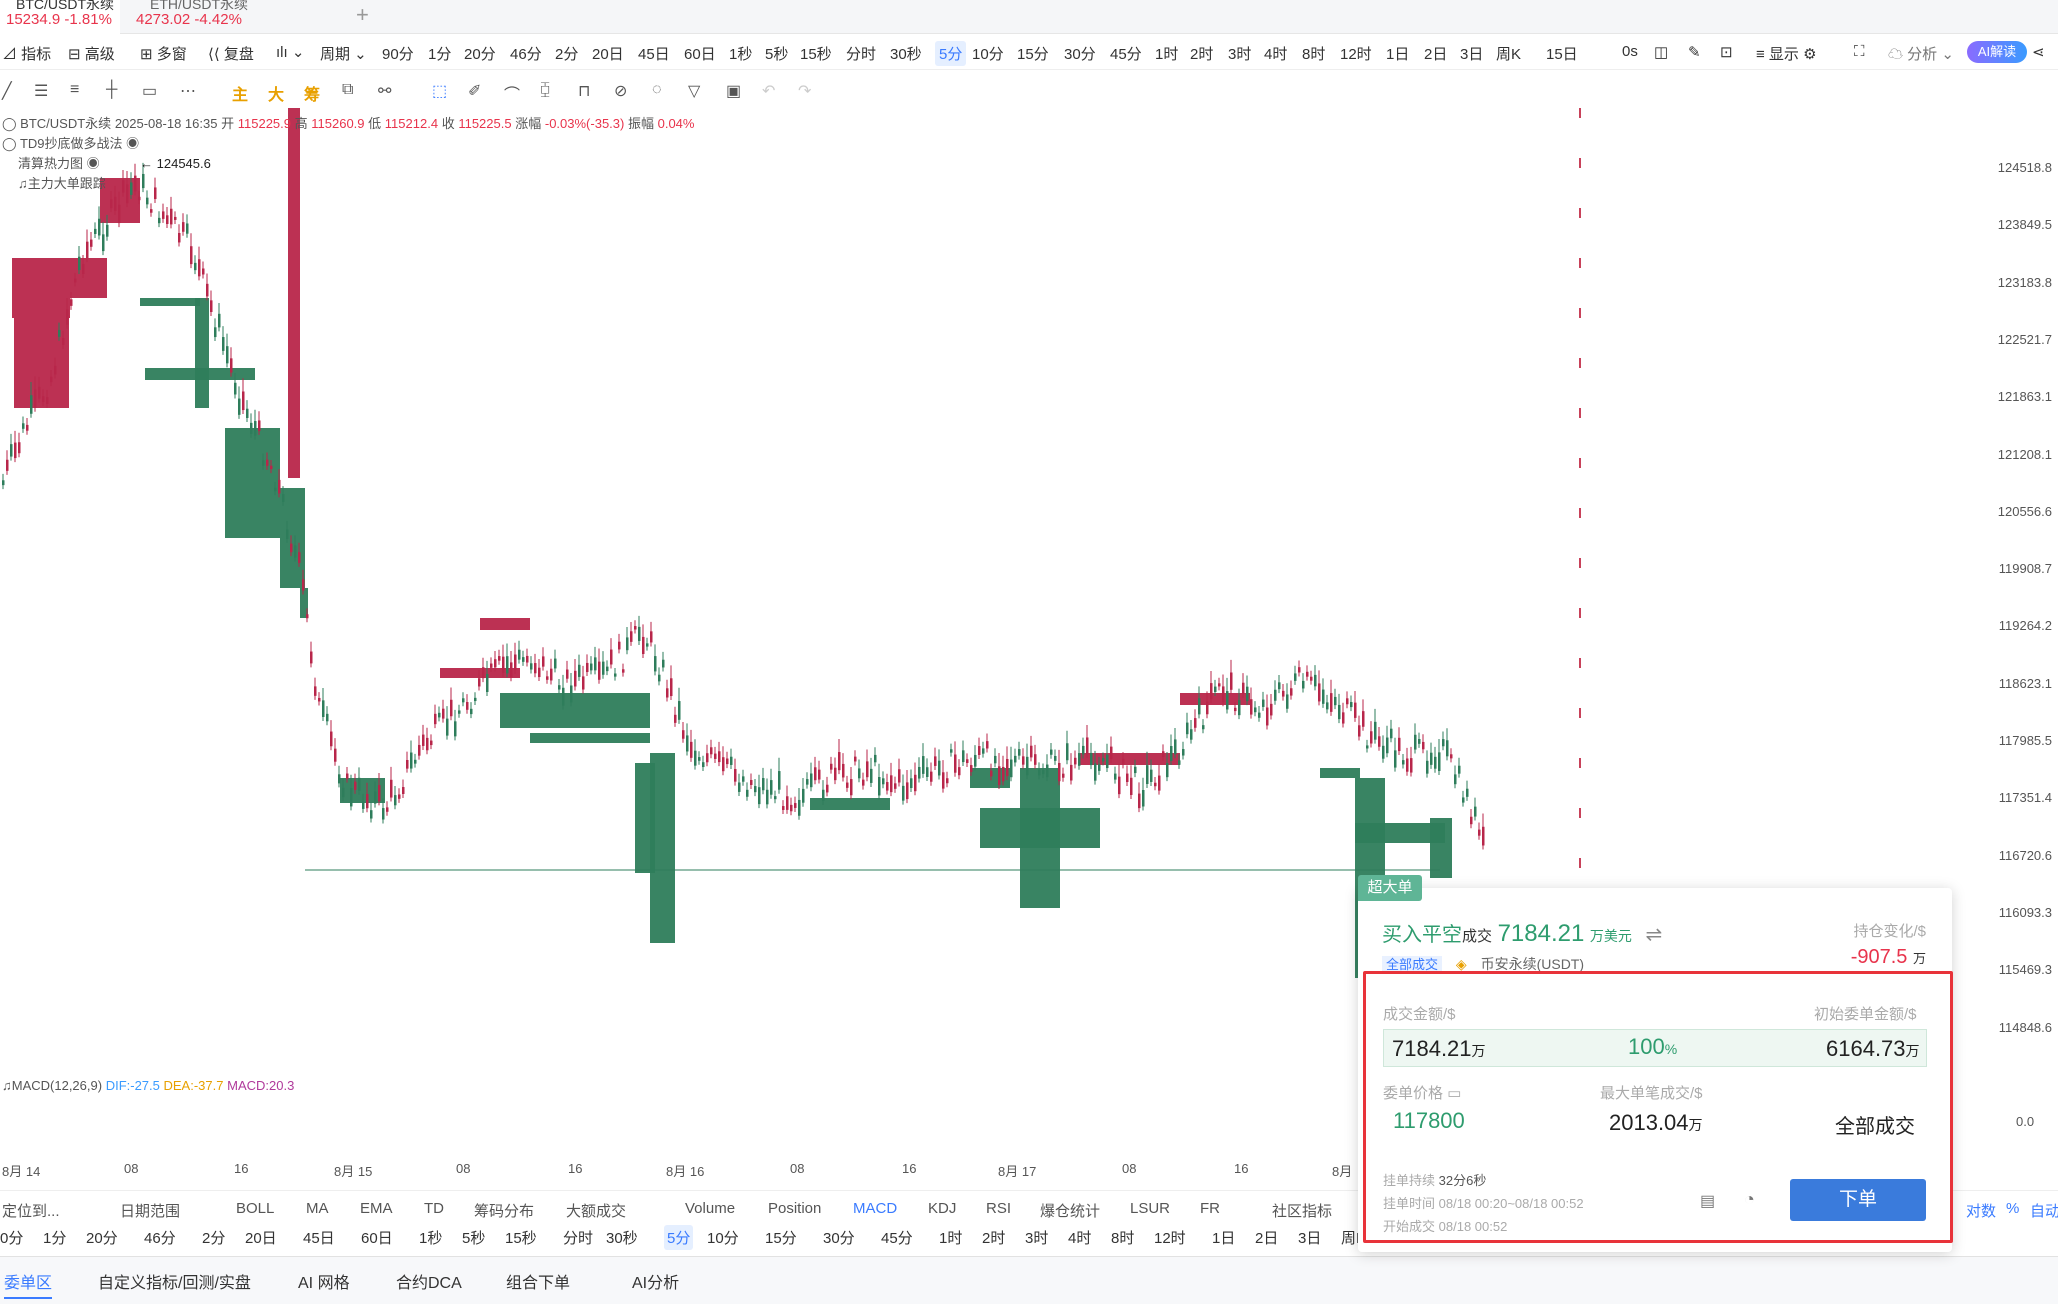 This screenshot has height=1304, width=2058. Describe the element at coordinates (385, 91) in the screenshot. I see `measure-icon: ⚯` at that location.